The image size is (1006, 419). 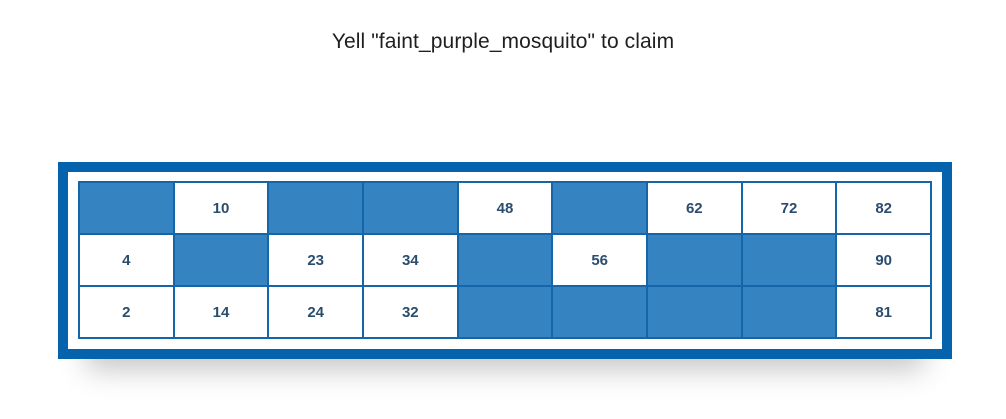 What do you see at coordinates (316, 313) in the screenshot?
I see `number-cell: 24` at bounding box center [316, 313].